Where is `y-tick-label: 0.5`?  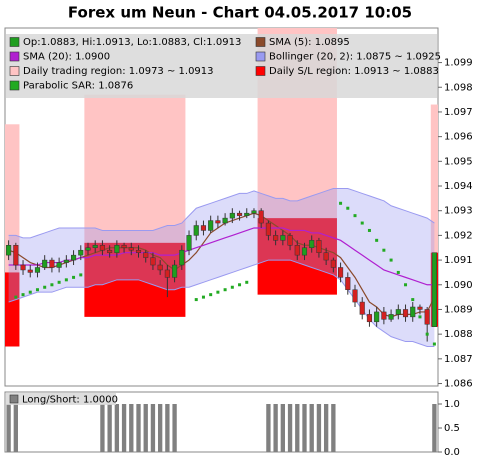 y-tick-label: 0.5 is located at coordinates (452, 428).